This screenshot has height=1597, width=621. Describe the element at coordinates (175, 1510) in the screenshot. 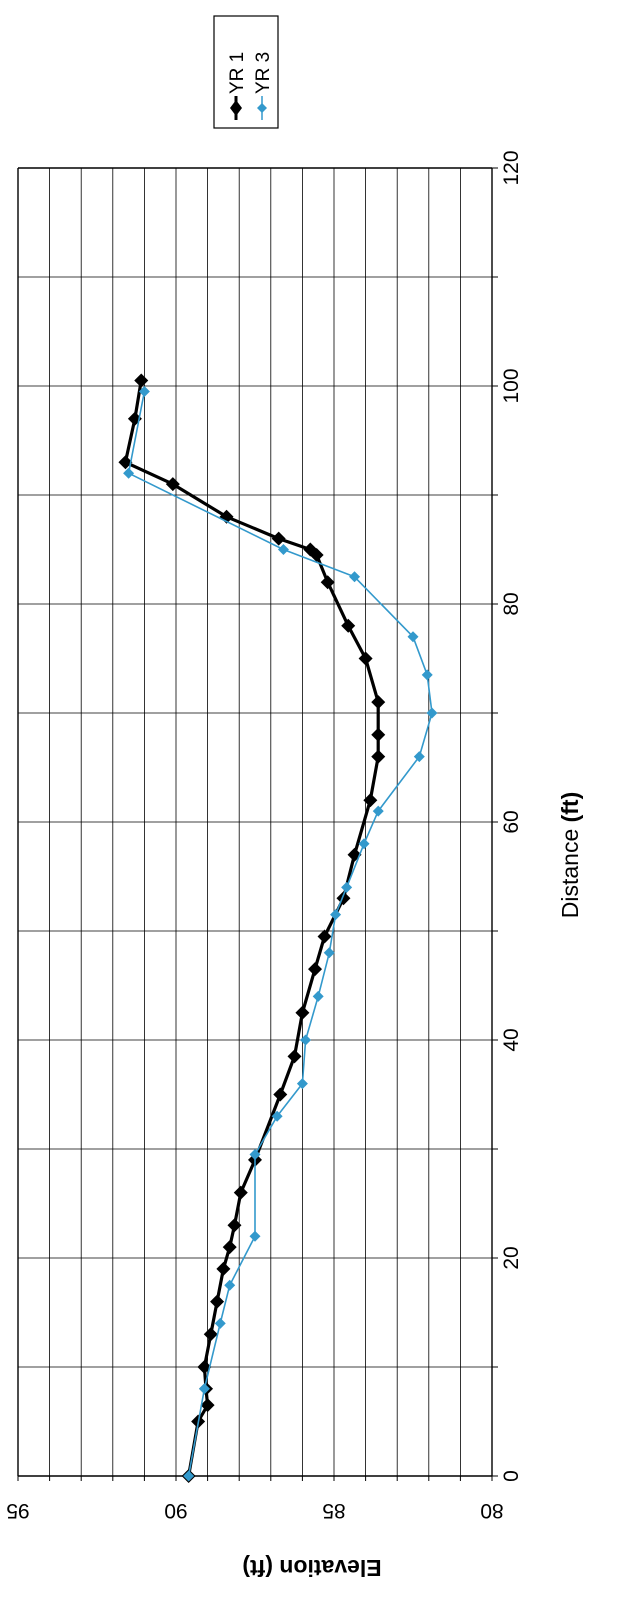

I see `y-tick-label: 90` at that location.